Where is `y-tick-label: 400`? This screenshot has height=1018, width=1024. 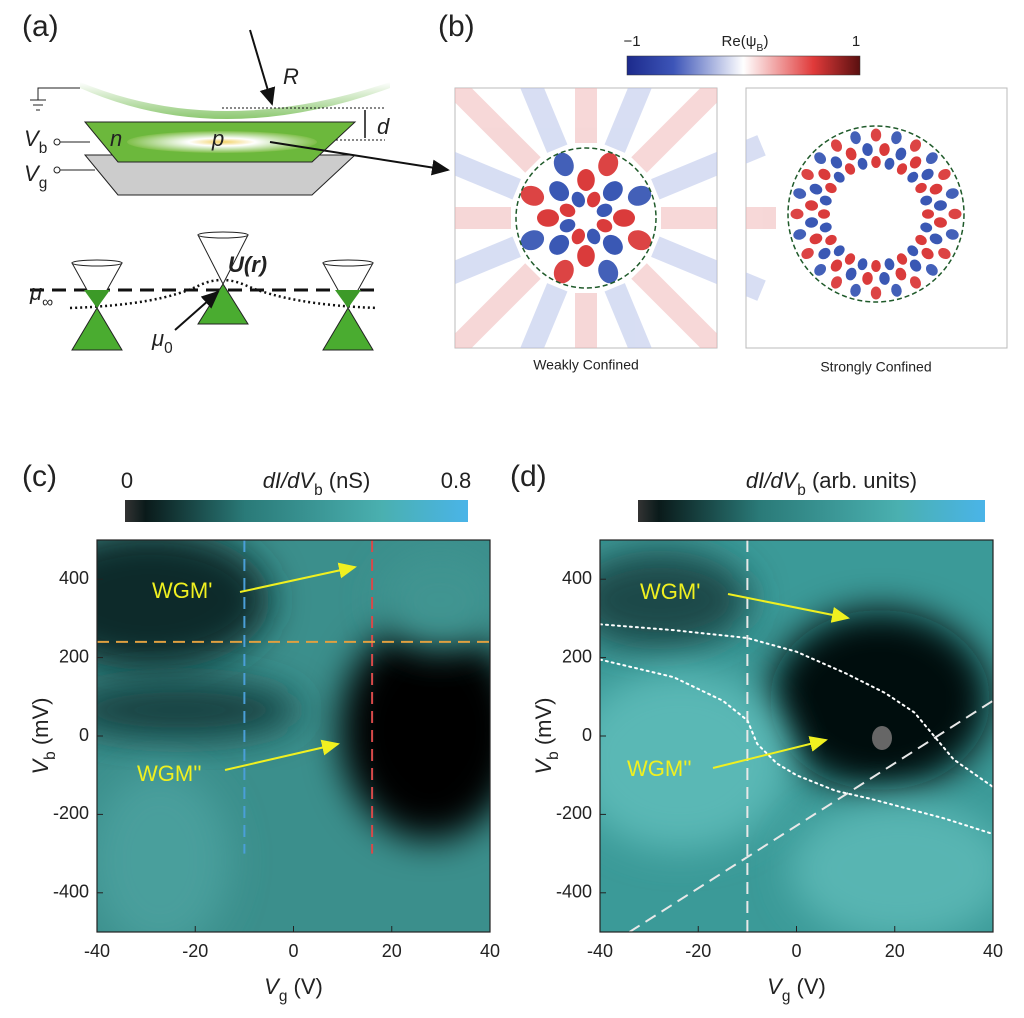
y-tick-label: 400 is located at coordinates (74, 578).